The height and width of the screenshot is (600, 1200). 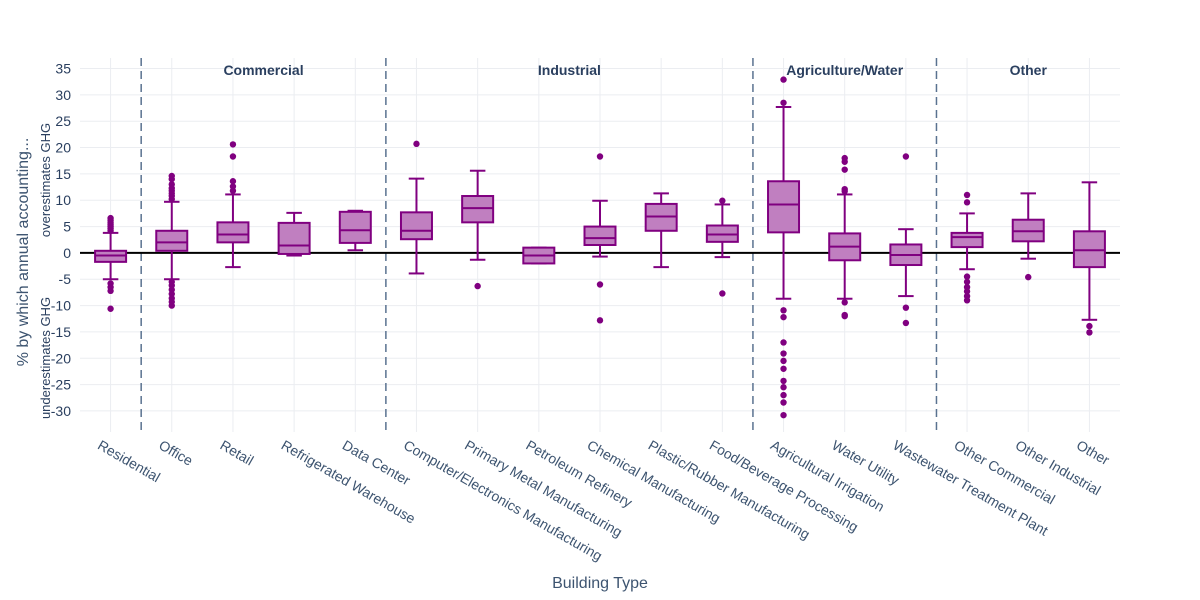 What do you see at coordinates (63, 200) in the screenshot?
I see `y-tick-label: 10` at bounding box center [63, 200].